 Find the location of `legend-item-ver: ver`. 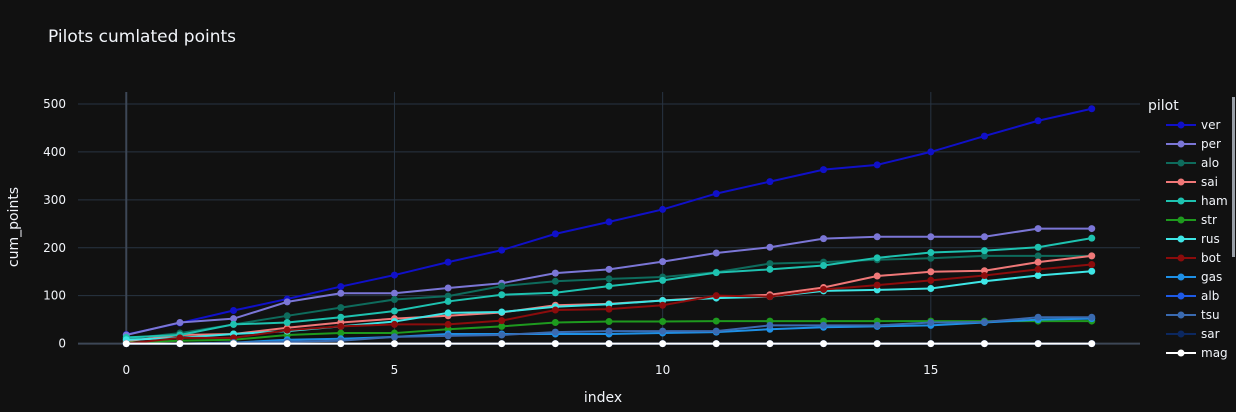

legend-item-ver: ver is located at coordinates (1193, 125).